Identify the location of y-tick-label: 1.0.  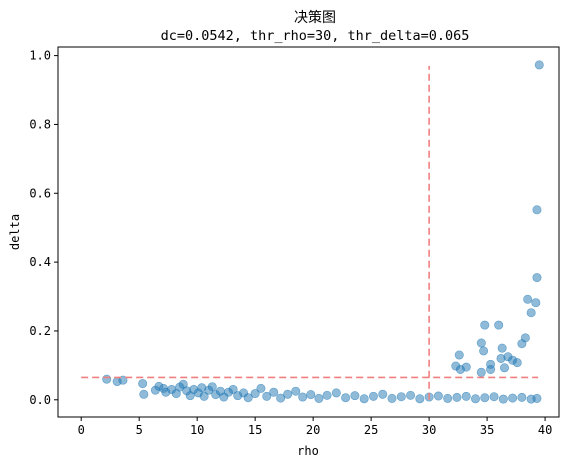
(40, 56).